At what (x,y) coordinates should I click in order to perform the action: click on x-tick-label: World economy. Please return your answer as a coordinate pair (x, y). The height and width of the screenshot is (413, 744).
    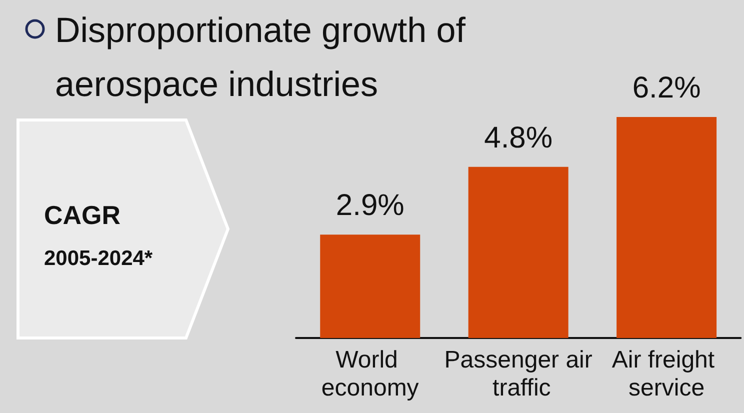
    Looking at the image, I should click on (370, 374).